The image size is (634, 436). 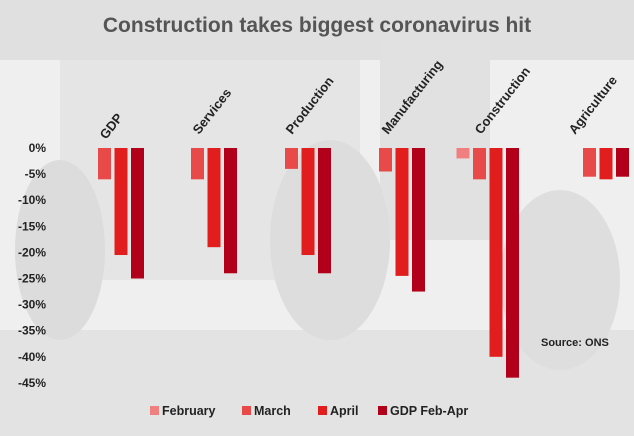 What do you see at coordinates (622, 162) in the screenshot?
I see `bar-agriculture-gdp-feb-apr` at bounding box center [622, 162].